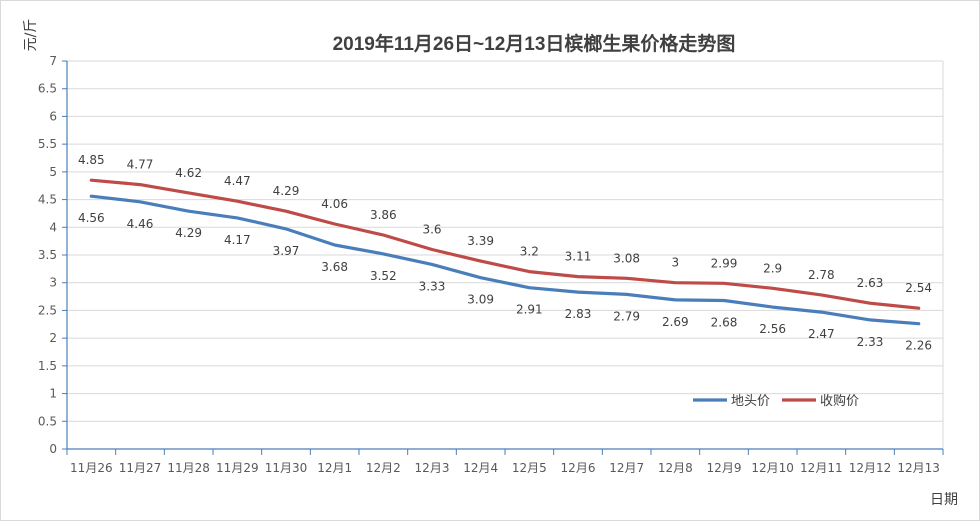 This screenshot has width=980, height=521. I want to click on x-tick-label: 11月28, so click(188, 468).